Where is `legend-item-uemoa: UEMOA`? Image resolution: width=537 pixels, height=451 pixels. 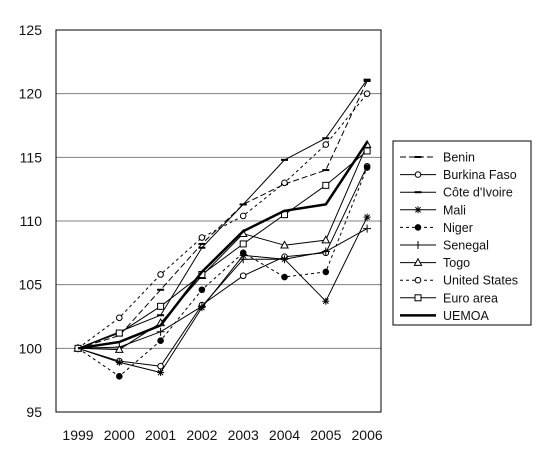 legend-item-uemoa: UEMOA is located at coordinates (445, 316).